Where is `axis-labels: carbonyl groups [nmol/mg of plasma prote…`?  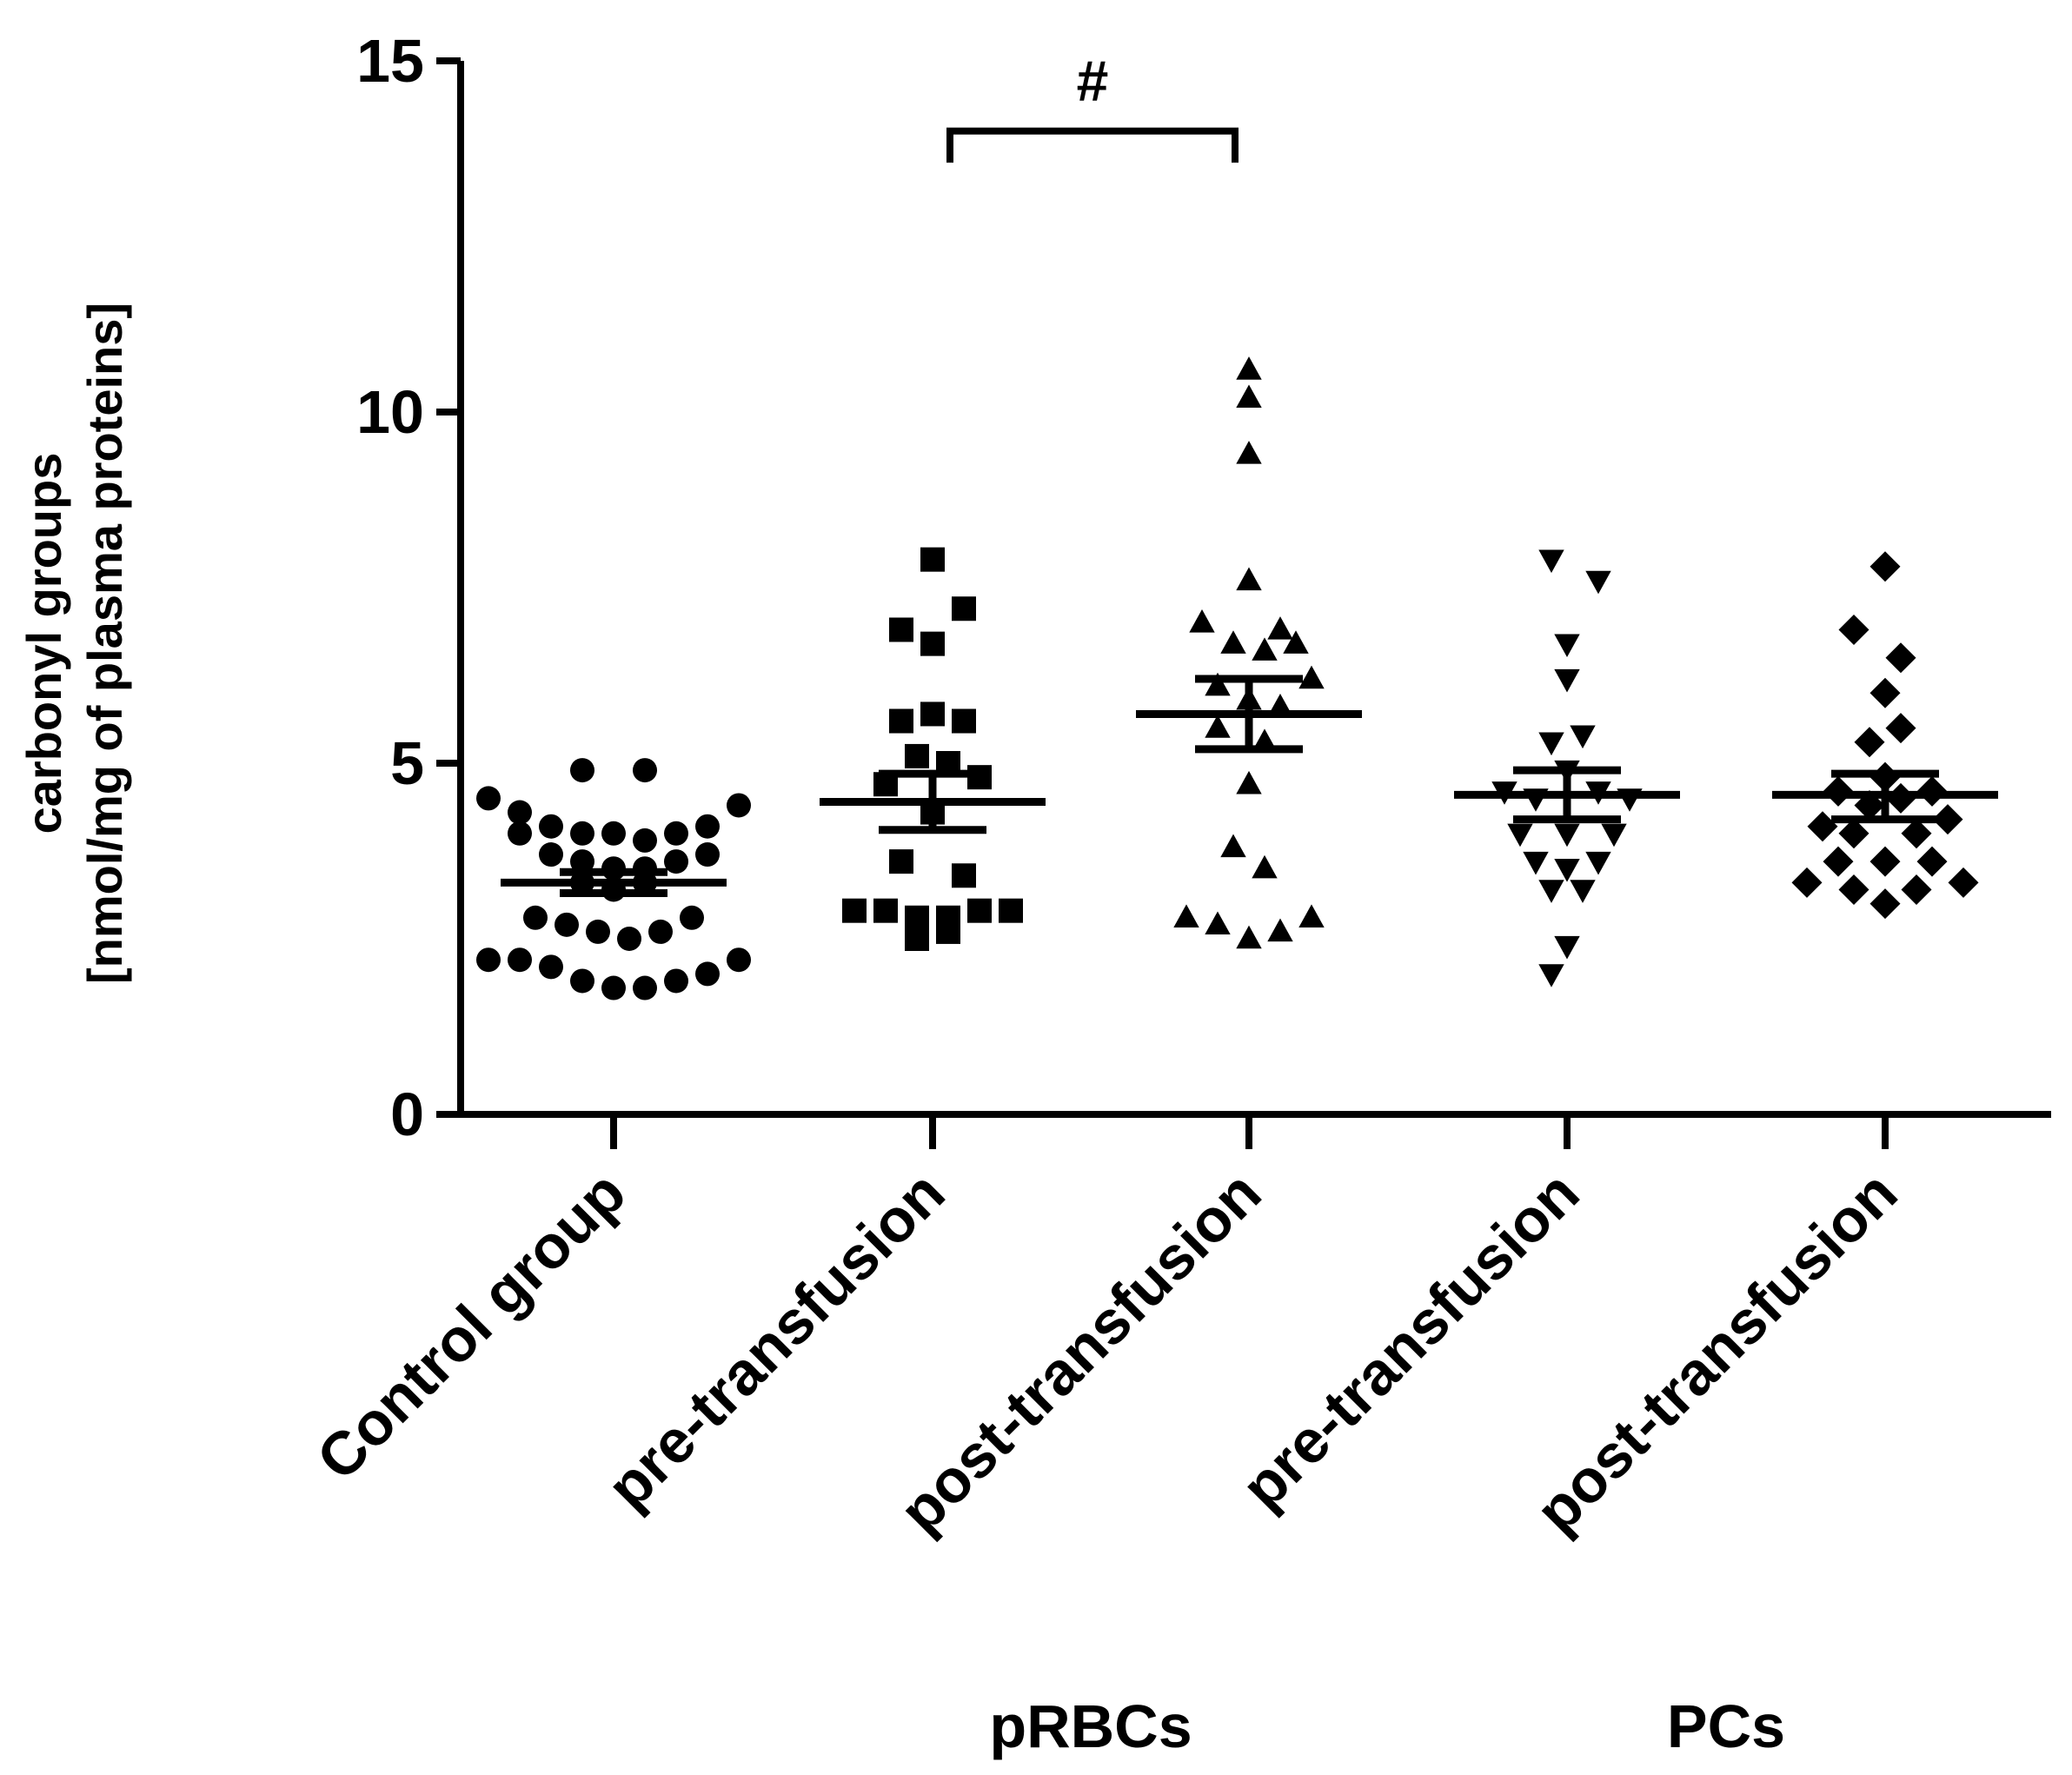
axis-labels: carbonyl groups [nmol/mg of plasma prote… is located at coordinates (74, 643).